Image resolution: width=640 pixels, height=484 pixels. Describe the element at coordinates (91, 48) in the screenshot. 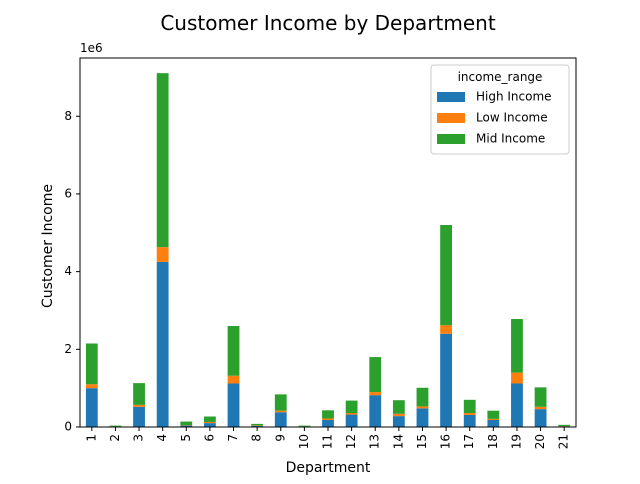

I see `y-axis-offset-label: 1e6` at that location.